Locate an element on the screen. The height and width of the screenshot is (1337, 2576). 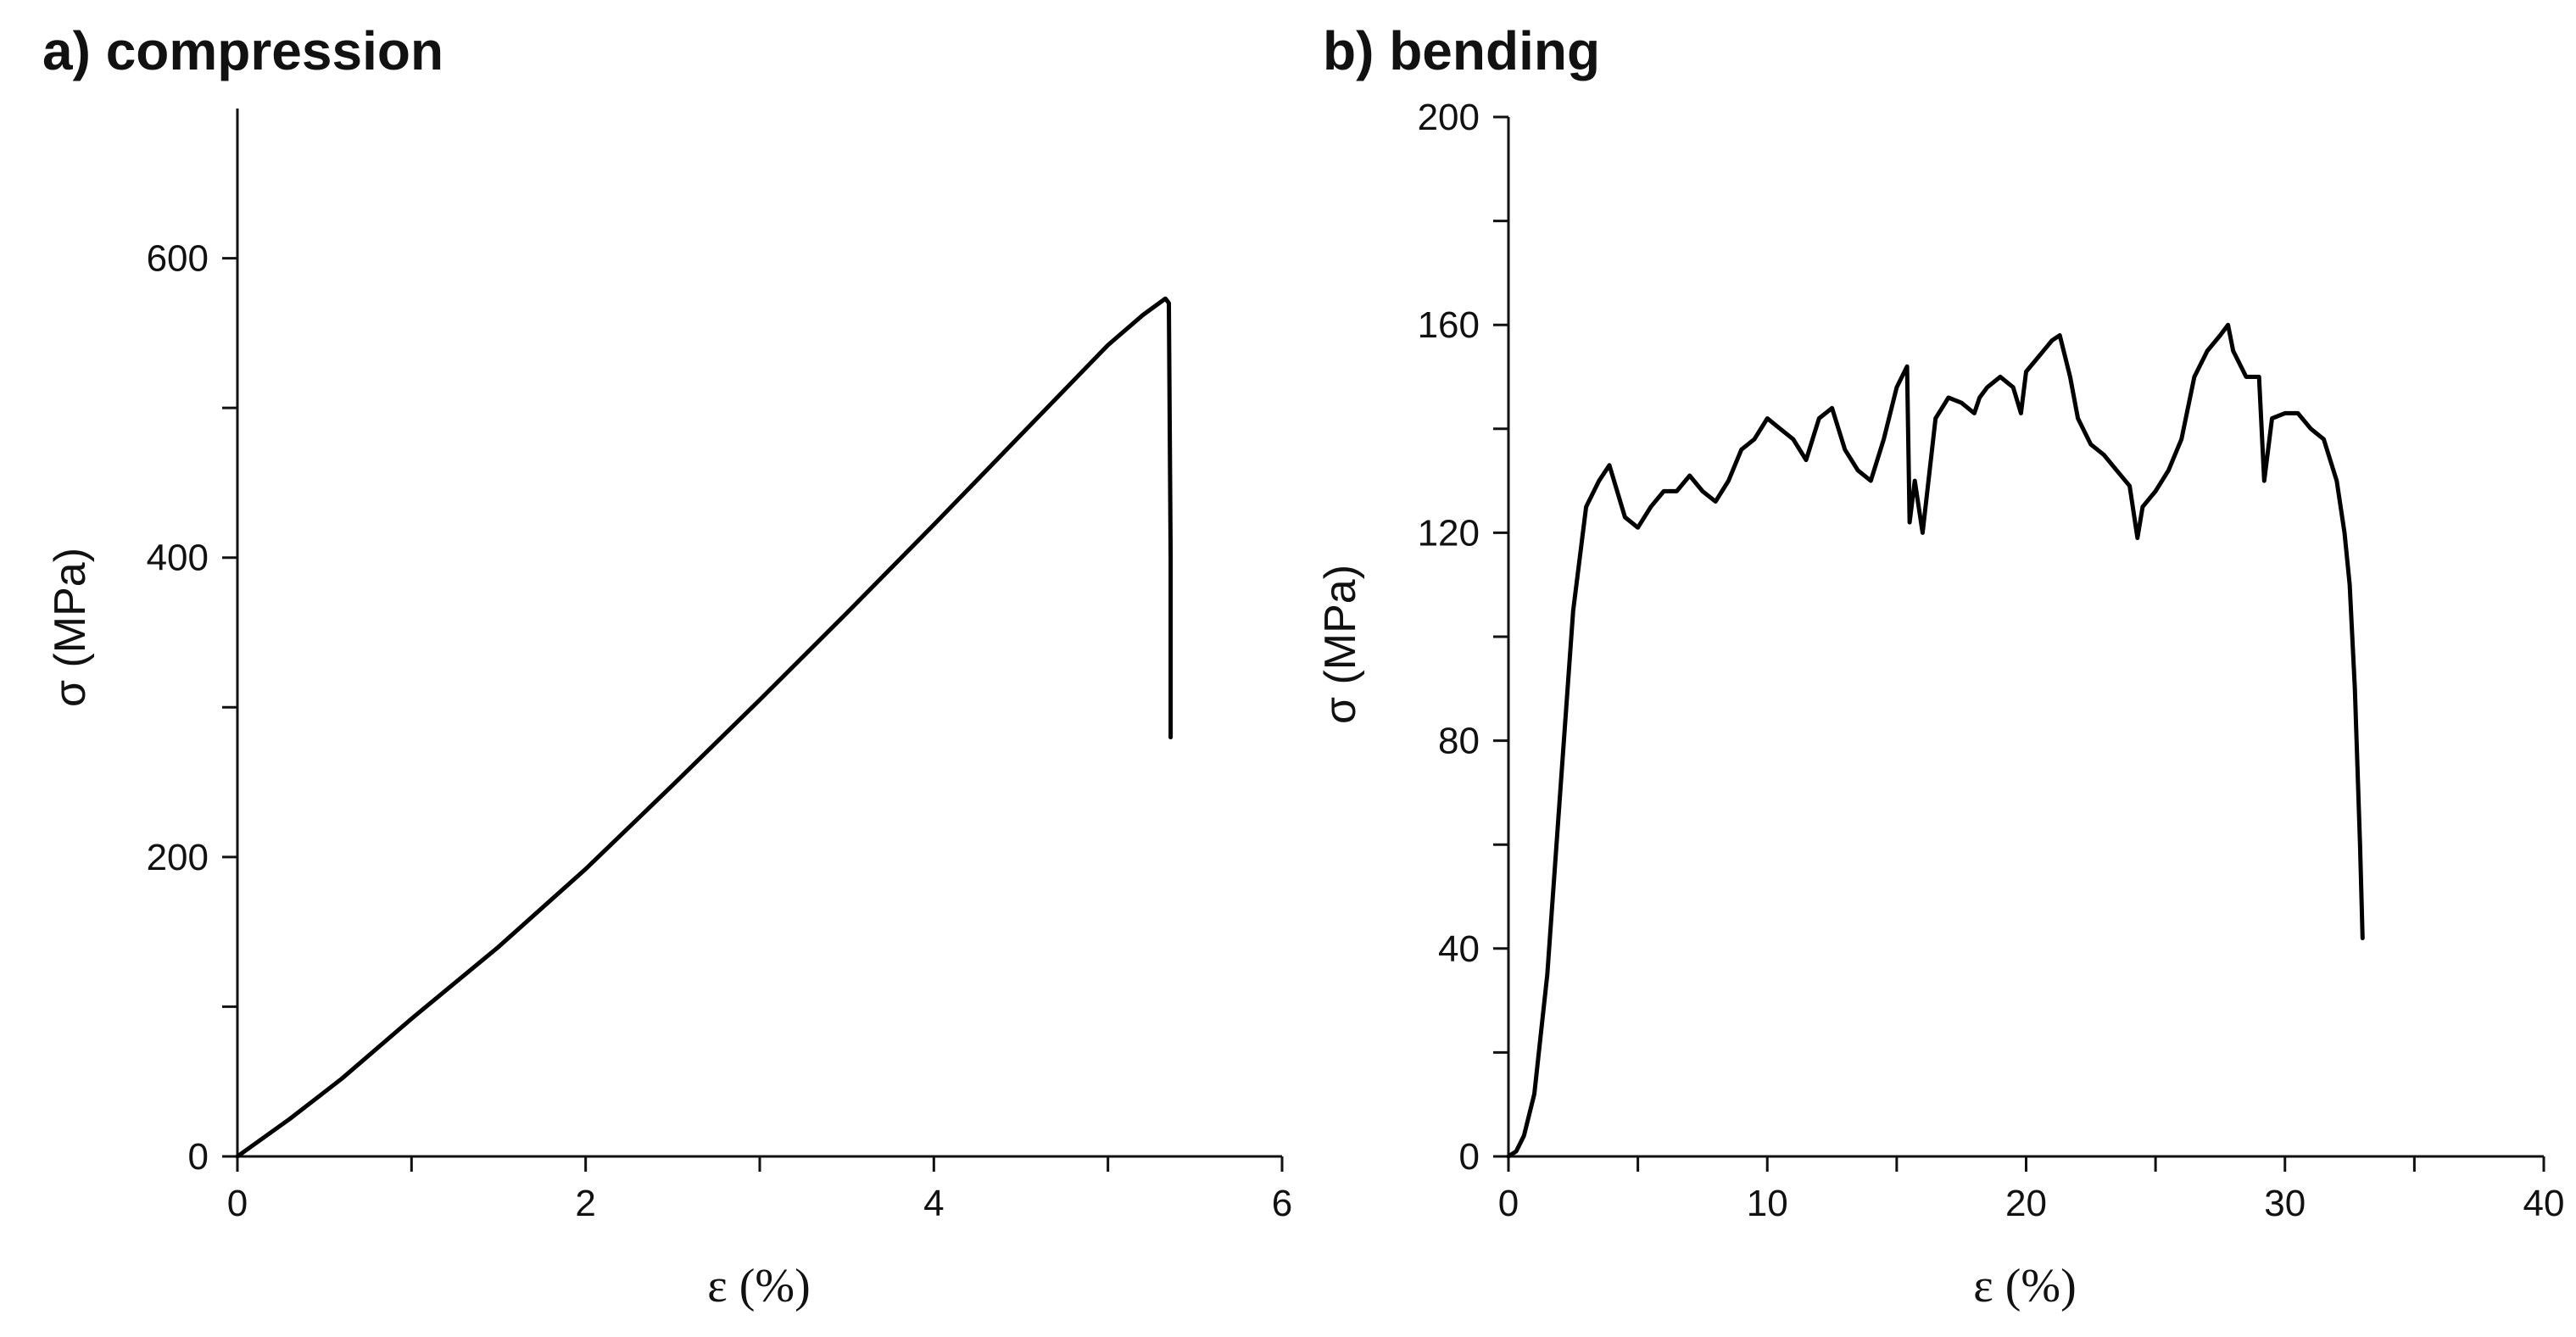
y-tick-label: 400 is located at coordinates (178, 558).